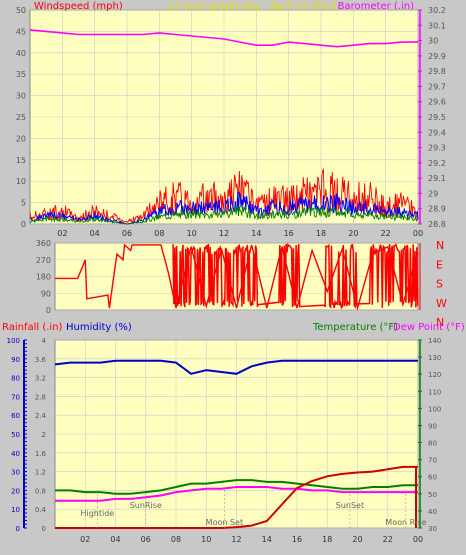 The image size is (466, 555). I want to click on rainfall-tick-label: 4, so click(44, 341).